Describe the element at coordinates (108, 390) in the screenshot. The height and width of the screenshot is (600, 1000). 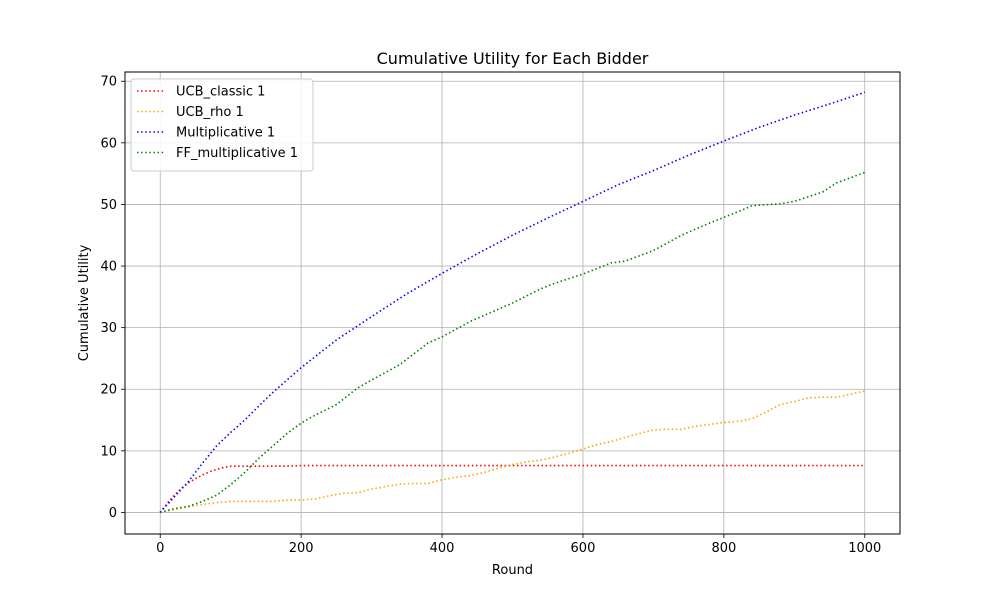
I see `y-tick-label: 20` at that location.